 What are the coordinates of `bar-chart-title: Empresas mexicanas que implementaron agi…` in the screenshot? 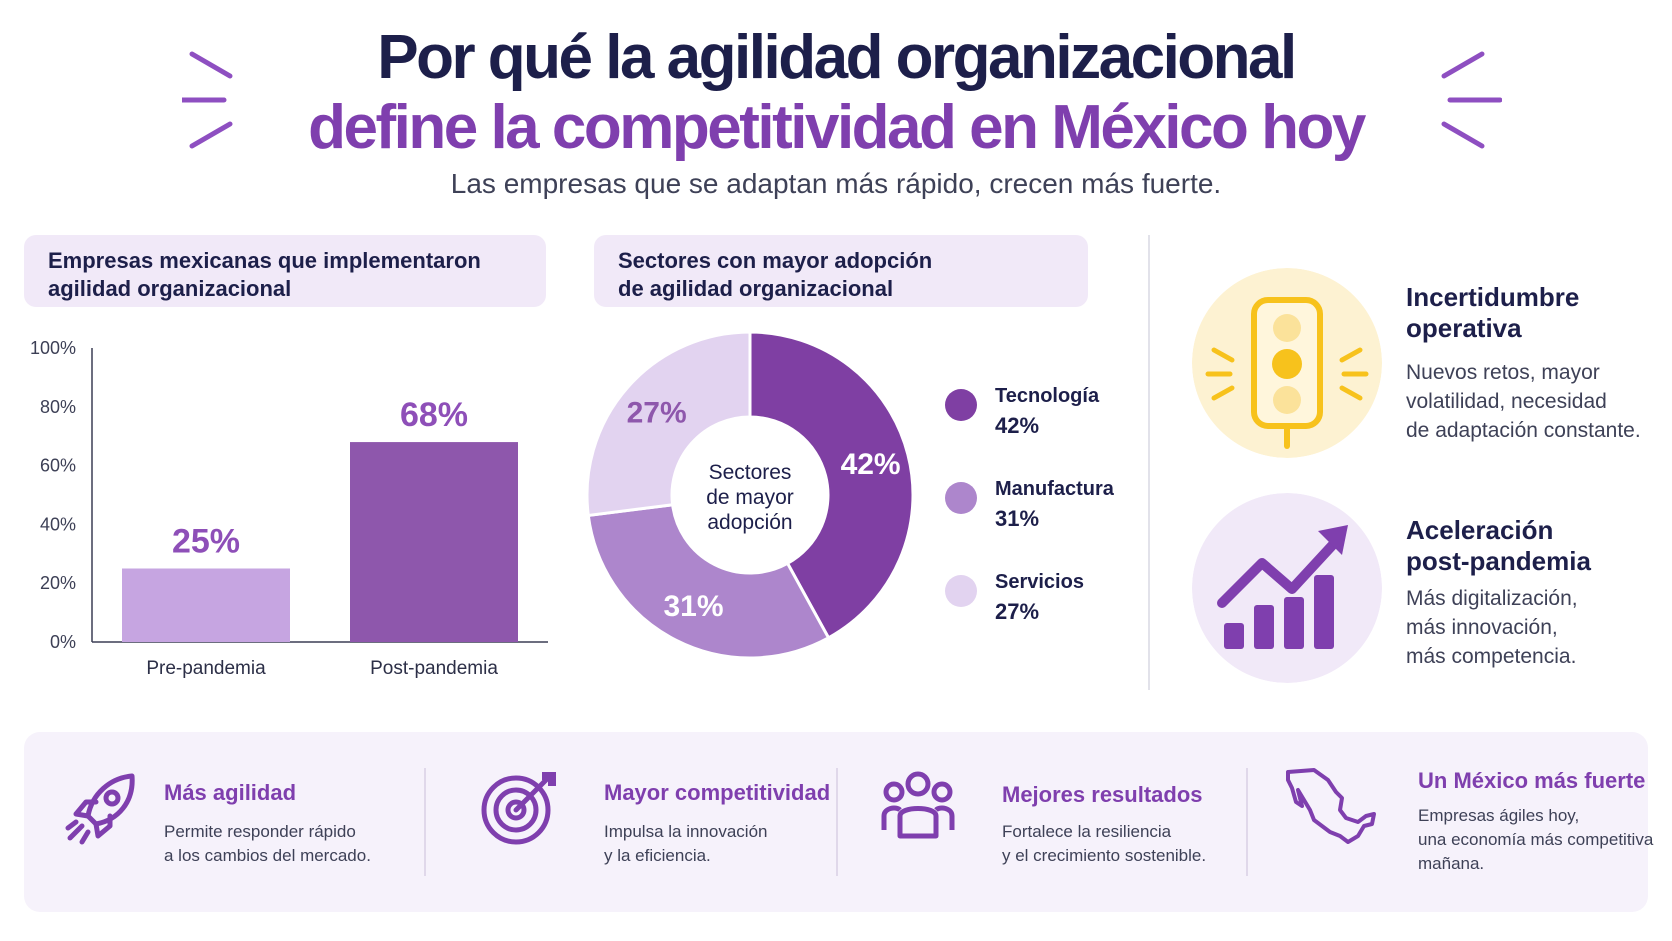 It's located at (285, 271).